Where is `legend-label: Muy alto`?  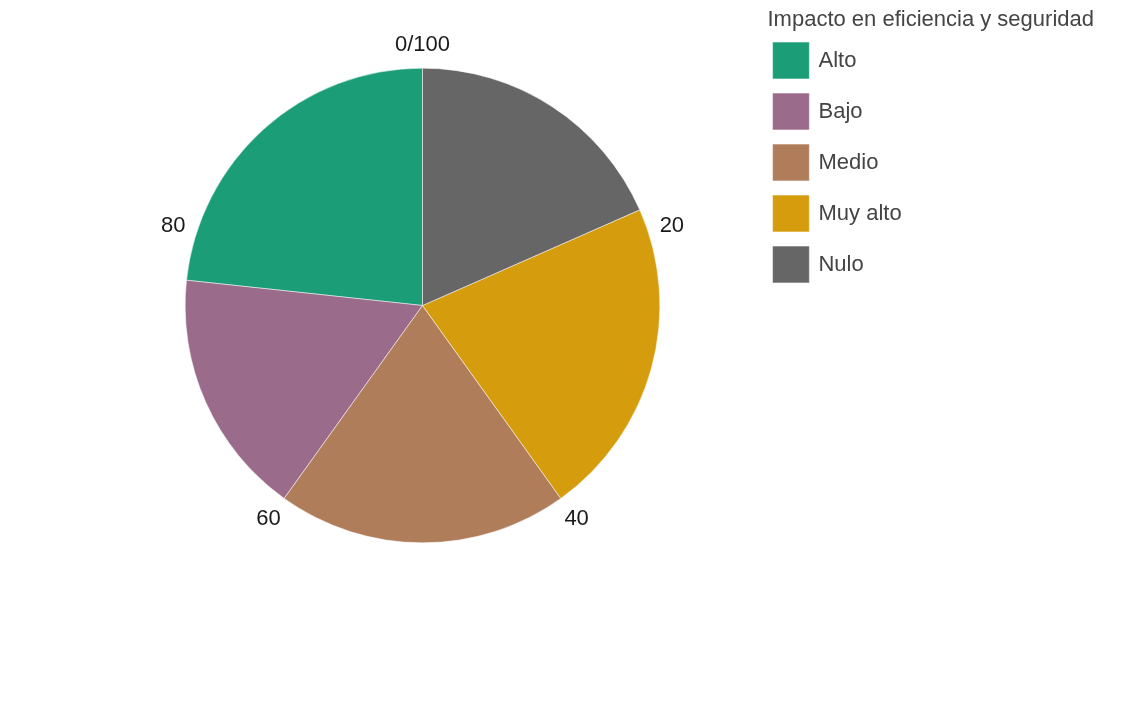
legend-label: Muy alto is located at coordinates (860, 213).